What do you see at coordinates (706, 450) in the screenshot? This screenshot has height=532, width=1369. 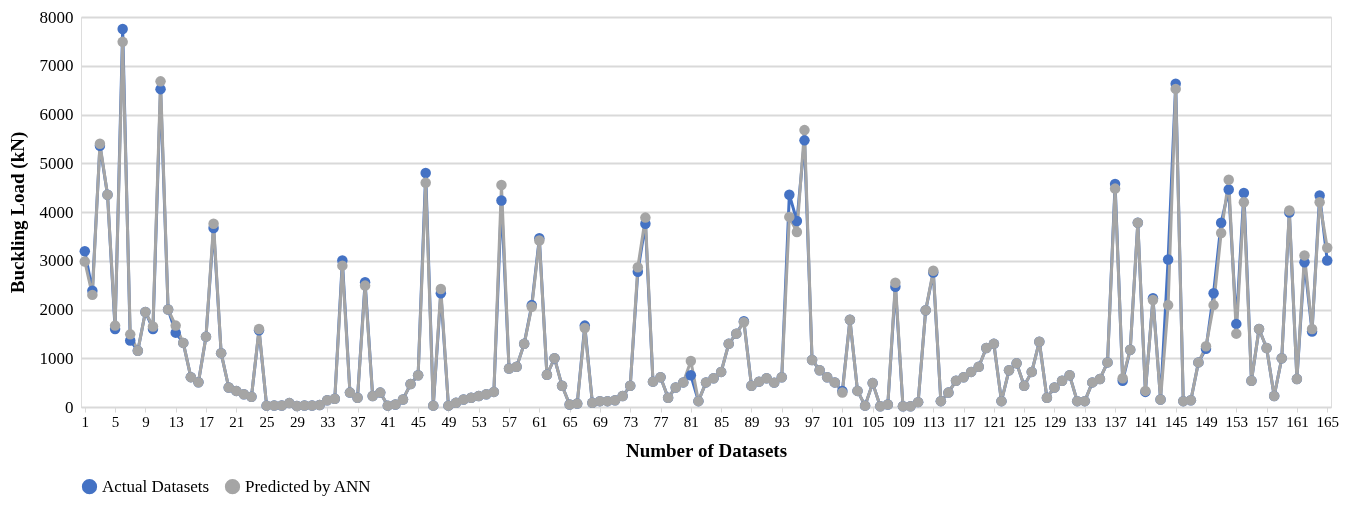 I see `x-axis-title: Number of Datasets` at bounding box center [706, 450].